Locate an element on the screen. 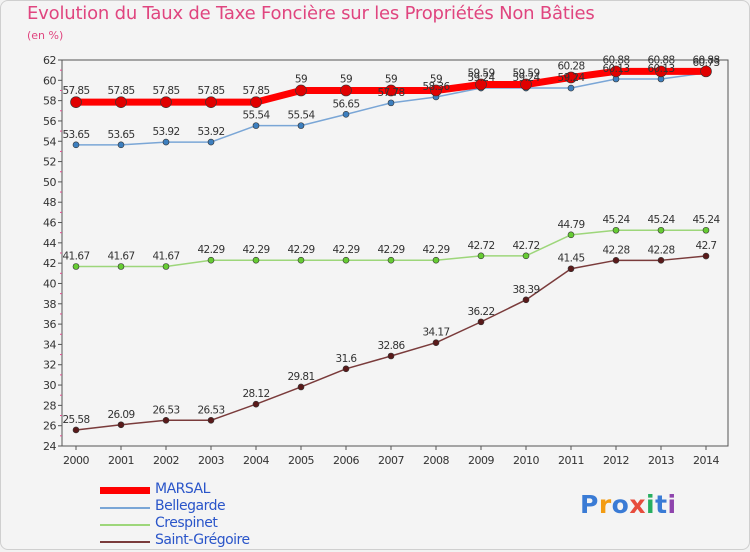 The width and height of the screenshot is (750, 552). data-label: 59.24 is located at coordinates (526, 78).